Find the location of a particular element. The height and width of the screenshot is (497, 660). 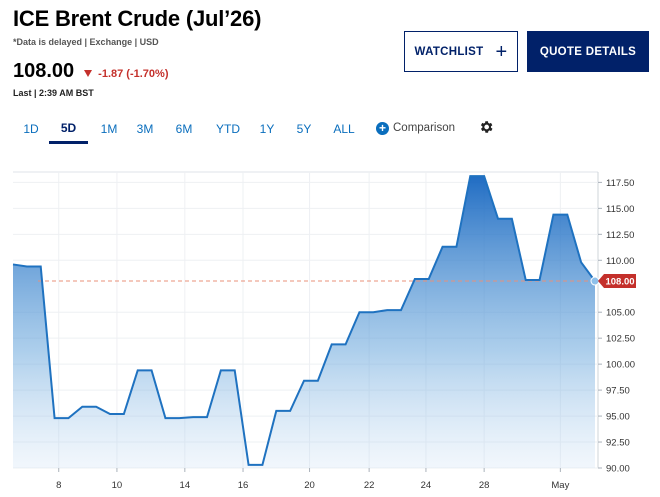

tab-5d: 5D is located at coordinates (68, 129).